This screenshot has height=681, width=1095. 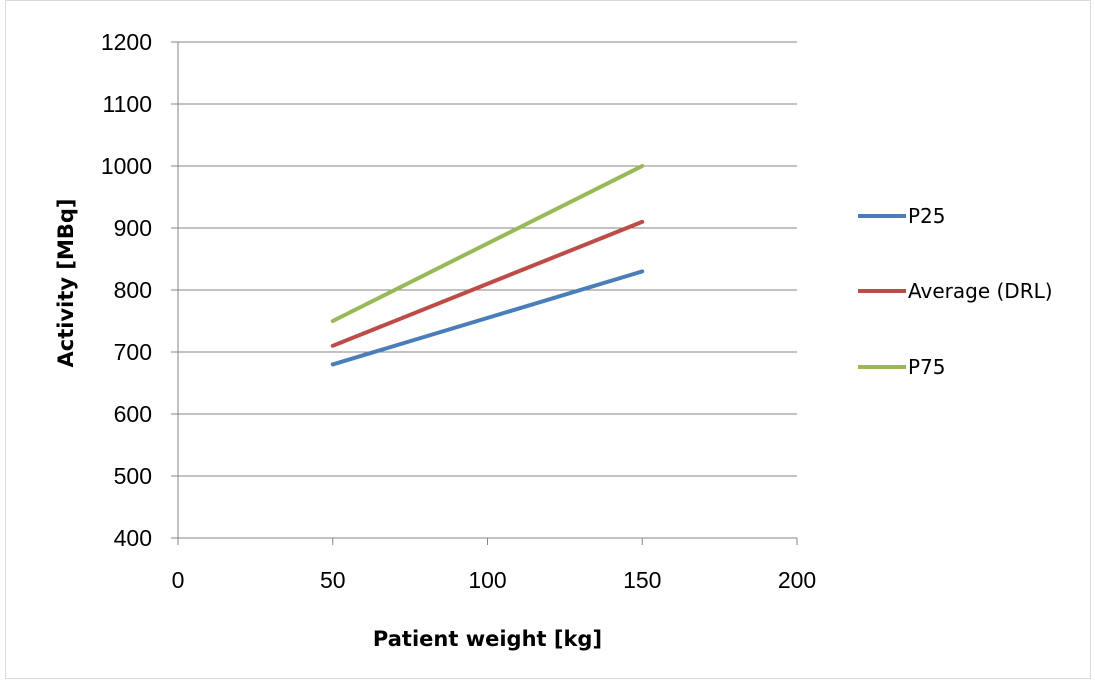 What do you see at coordinates (133, 228) in the screenshot?
I see `y-tick-label: 900` at bounding box center [133, 228].